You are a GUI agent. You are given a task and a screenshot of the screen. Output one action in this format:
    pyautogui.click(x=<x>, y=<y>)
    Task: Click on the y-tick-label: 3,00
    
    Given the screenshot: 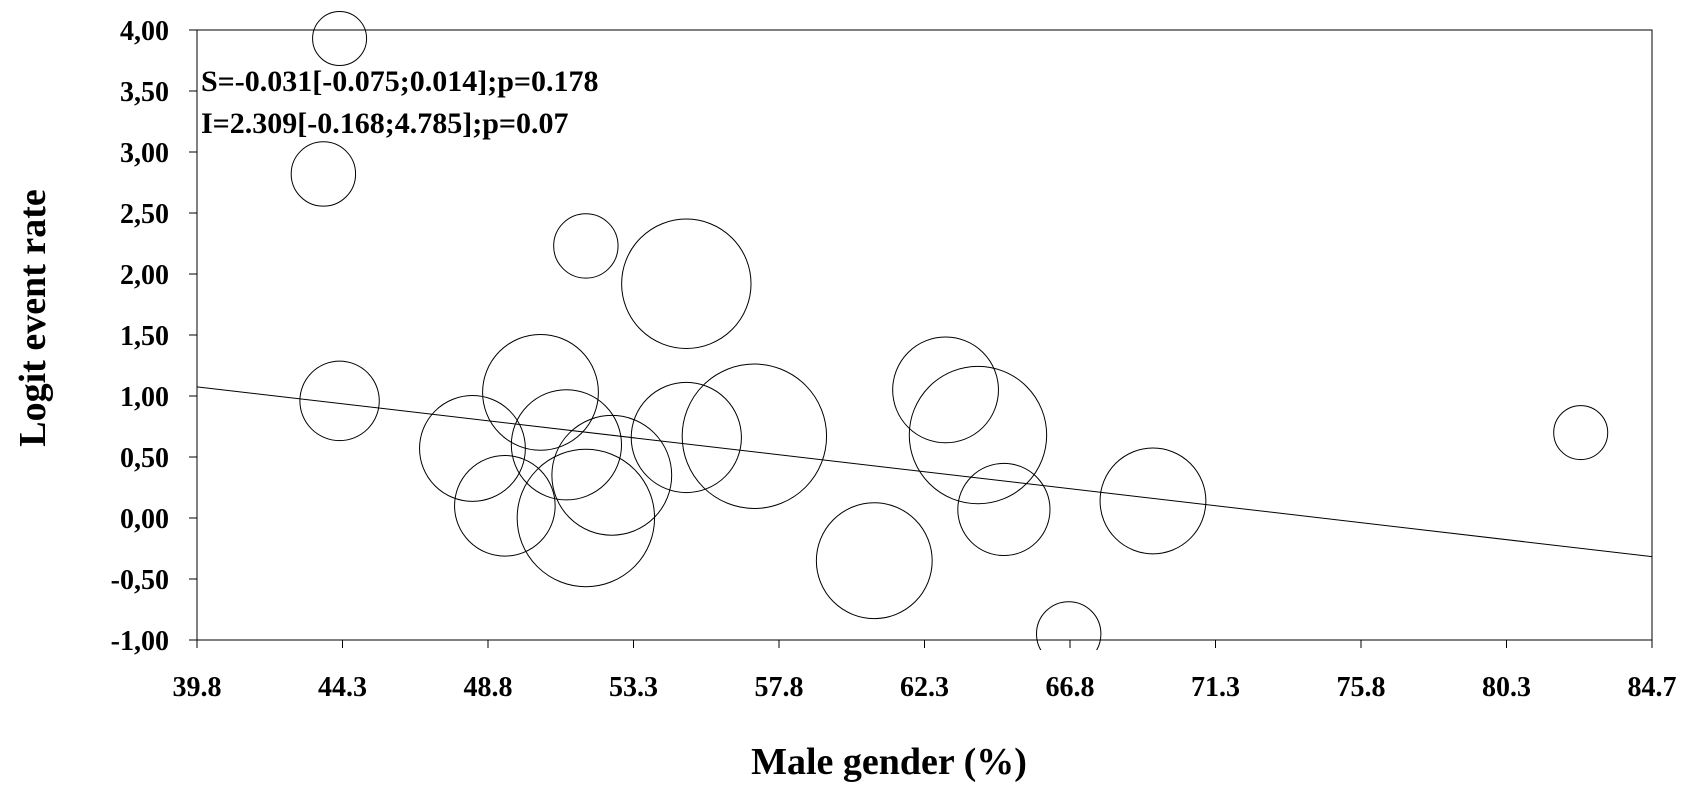 What is the action you would take?
    pyautogui.click(x=144, y=153)
    